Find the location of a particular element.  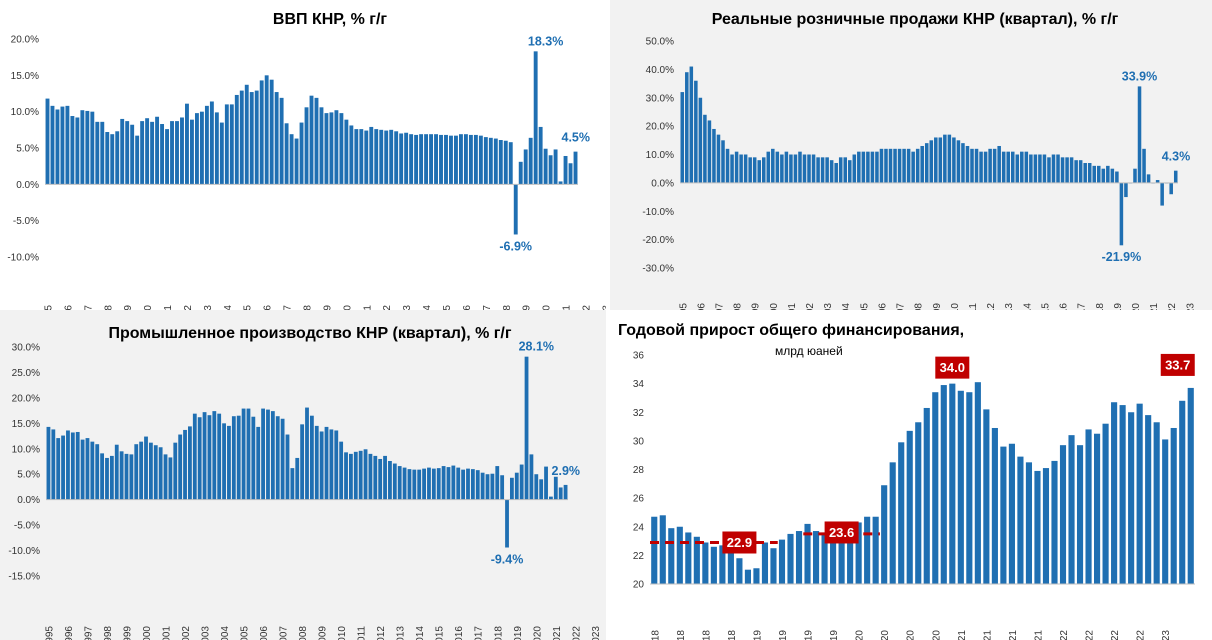

x-tick-label: 03-1998 is located at coordinates (108, 633).